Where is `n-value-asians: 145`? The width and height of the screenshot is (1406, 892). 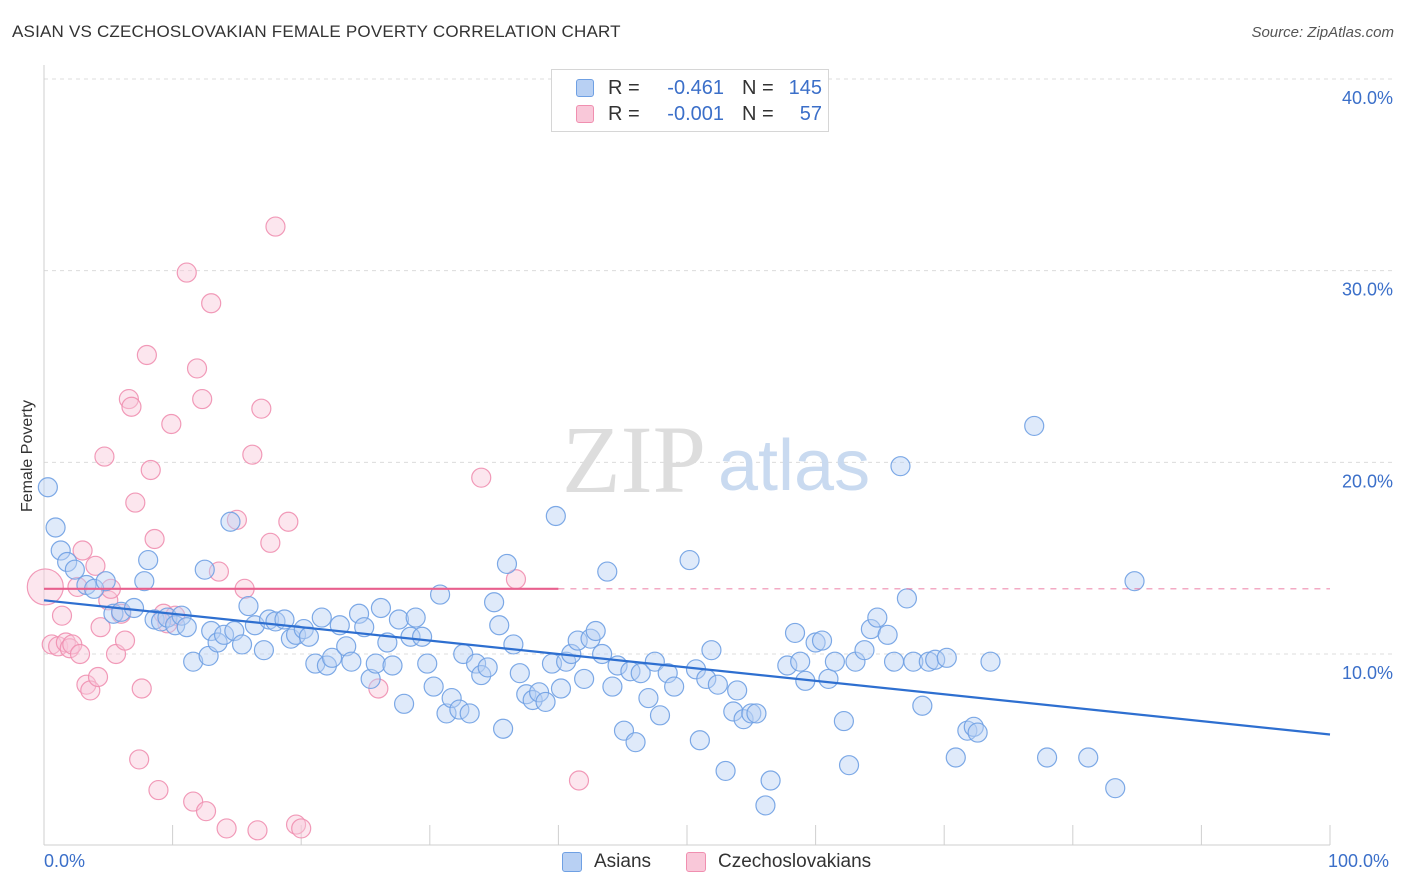 n-value-asians: 145 is located at coordinates (805, 87).